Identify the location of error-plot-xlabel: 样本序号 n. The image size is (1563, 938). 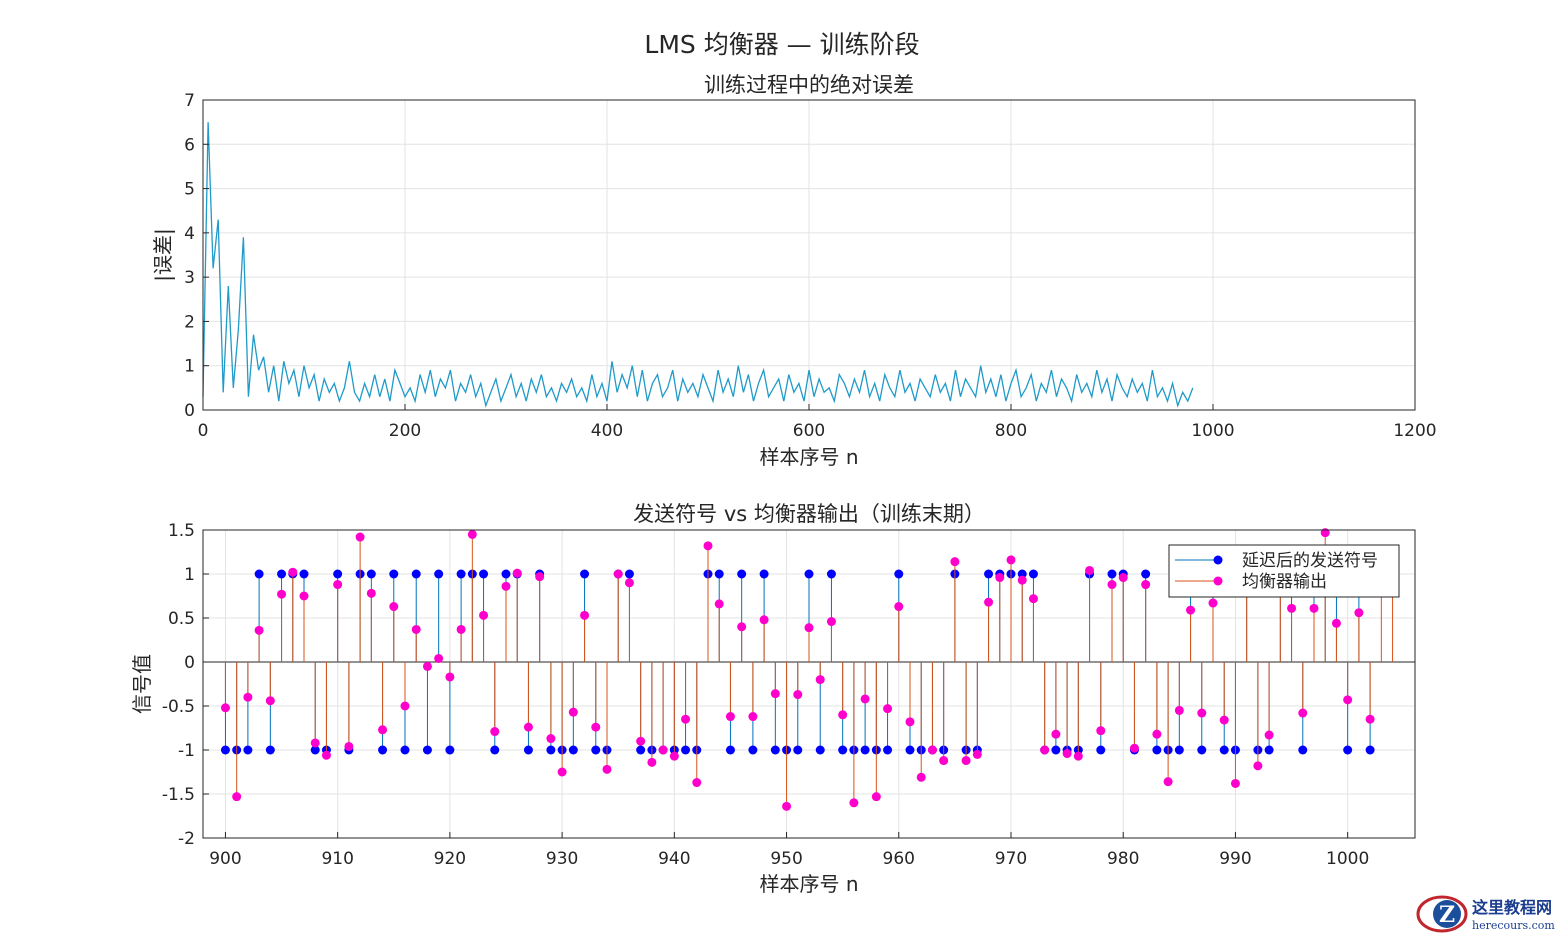
(808, 457).